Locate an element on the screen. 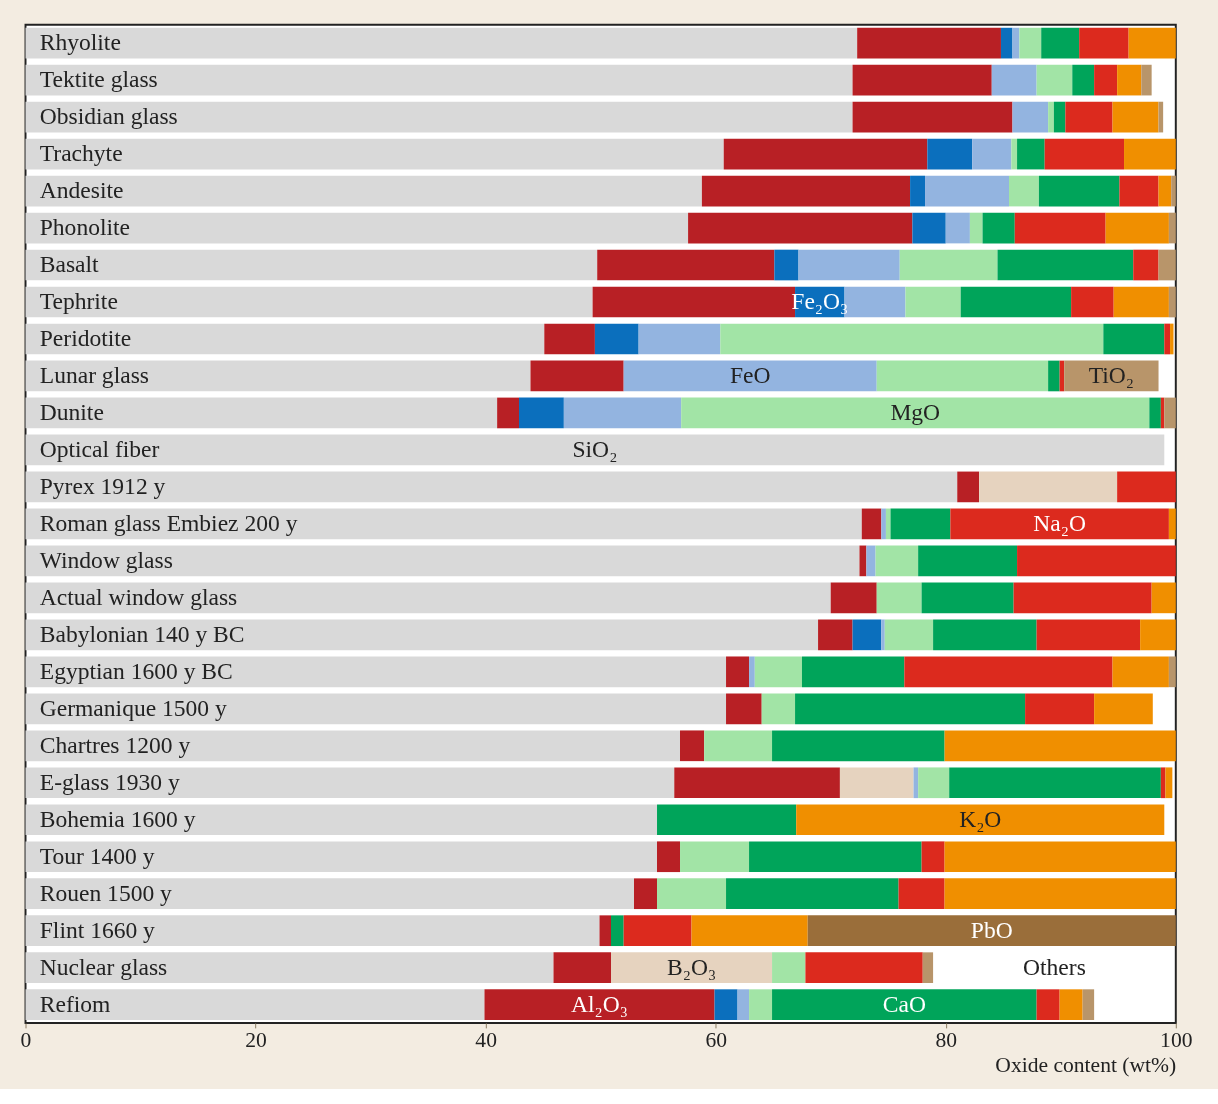 This screenshot has height=1104, width=1218. y-tick-label: Bohemia 1600 y is located at coordinates (117, 818).